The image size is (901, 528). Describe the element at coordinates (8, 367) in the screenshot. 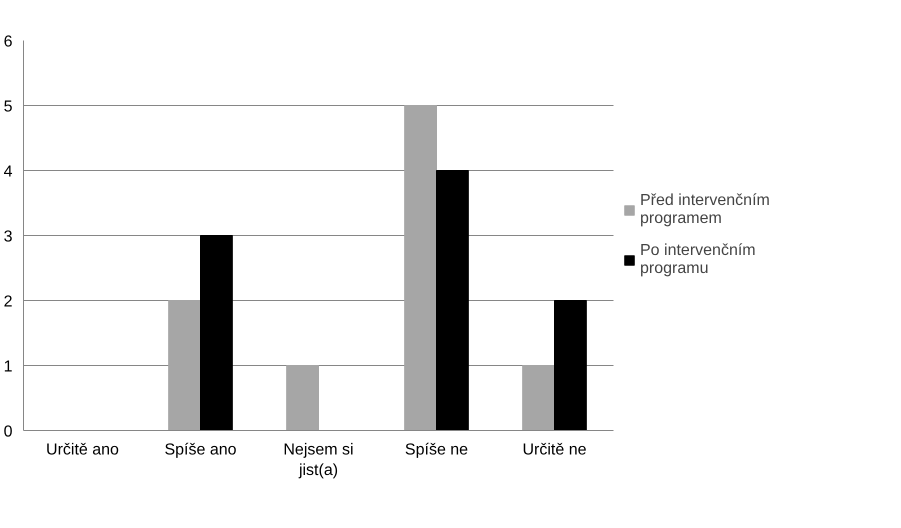

I see `y-tick-label: 1` at that location.